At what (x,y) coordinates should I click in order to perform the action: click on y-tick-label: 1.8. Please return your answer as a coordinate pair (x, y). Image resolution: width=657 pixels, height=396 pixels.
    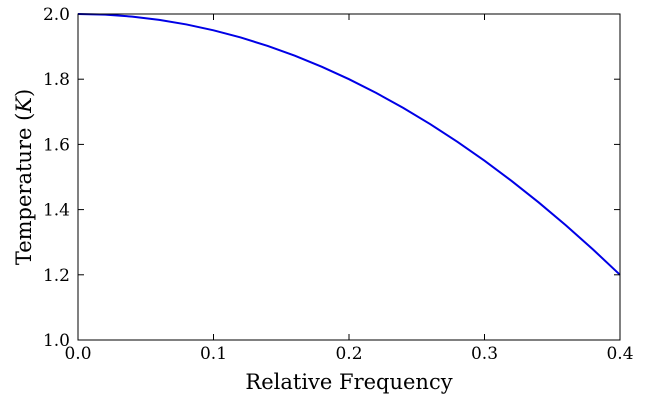
    Looking at the image, I should click on (56, 80).